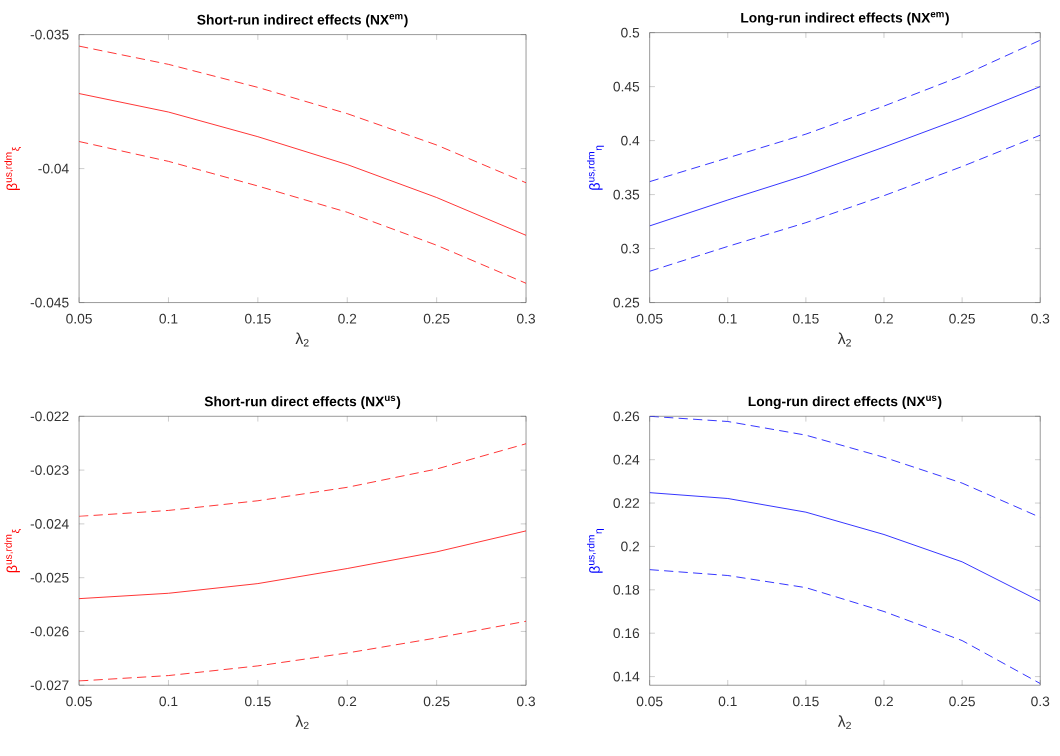 The image size is (1060, 756). Describe the element at coordinates (49, 577) in the screenshot. I see `y-tick-label: -0.025` at that location.